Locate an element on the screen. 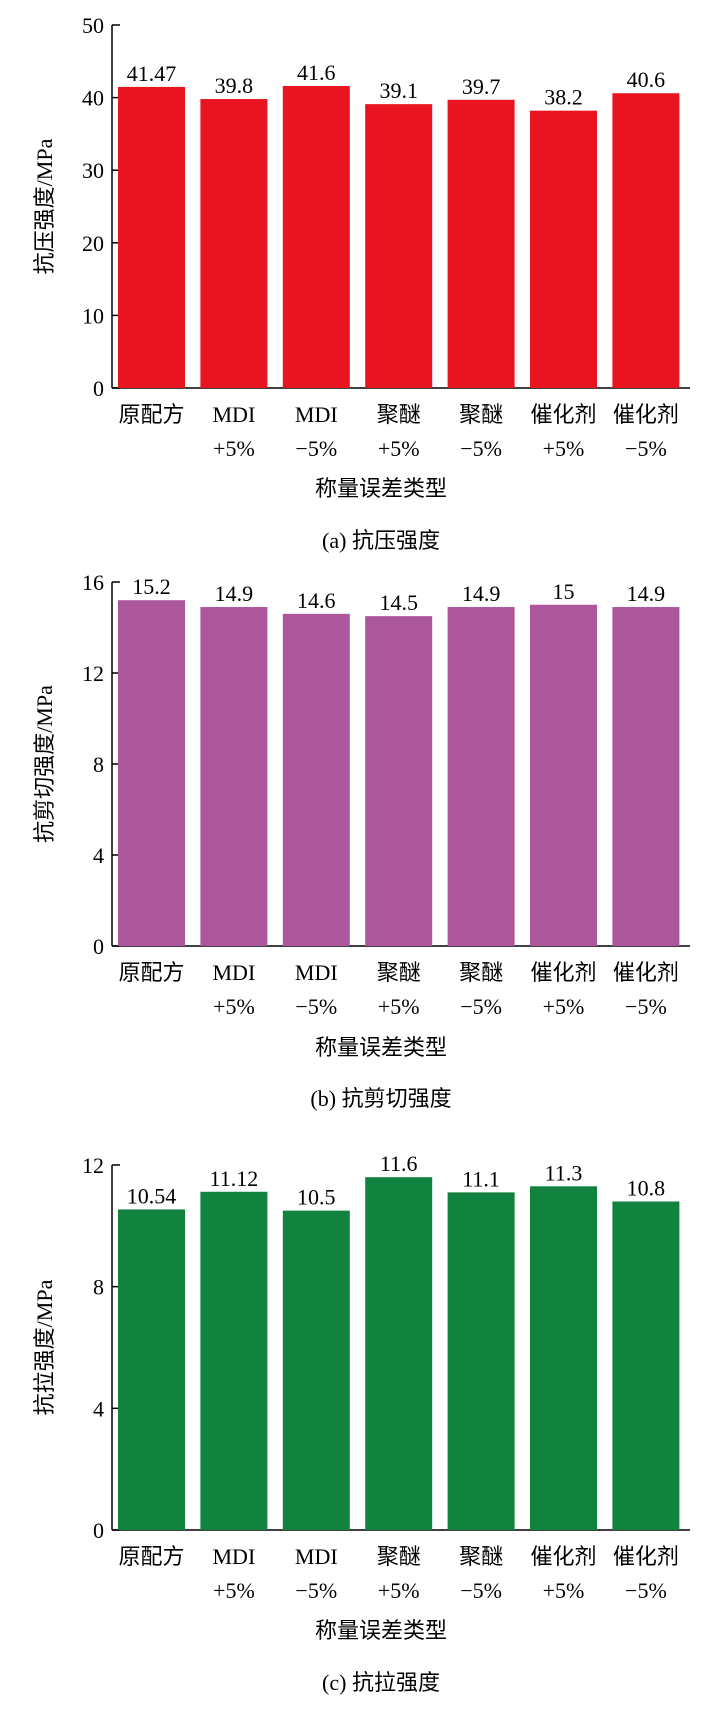  y-tick-label: 50 is located at coordinates (93, 25).